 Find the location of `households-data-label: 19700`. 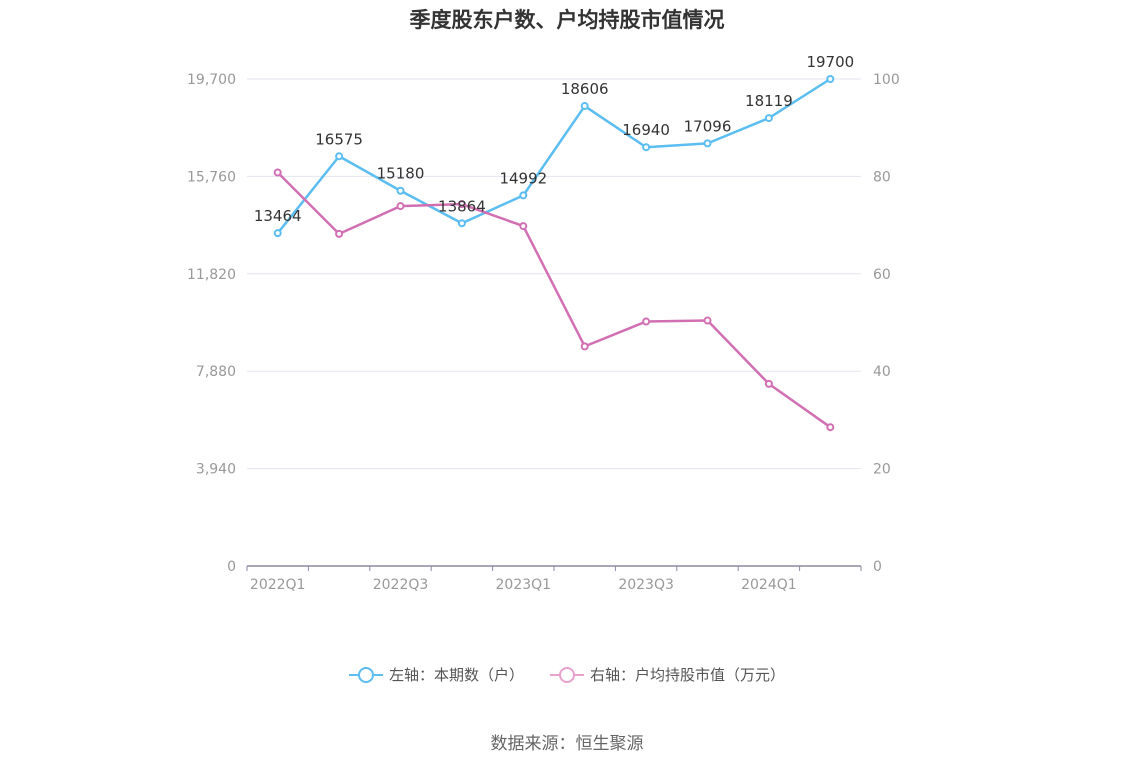

households-data-label: 19700 is located at coordinates (830, 62).